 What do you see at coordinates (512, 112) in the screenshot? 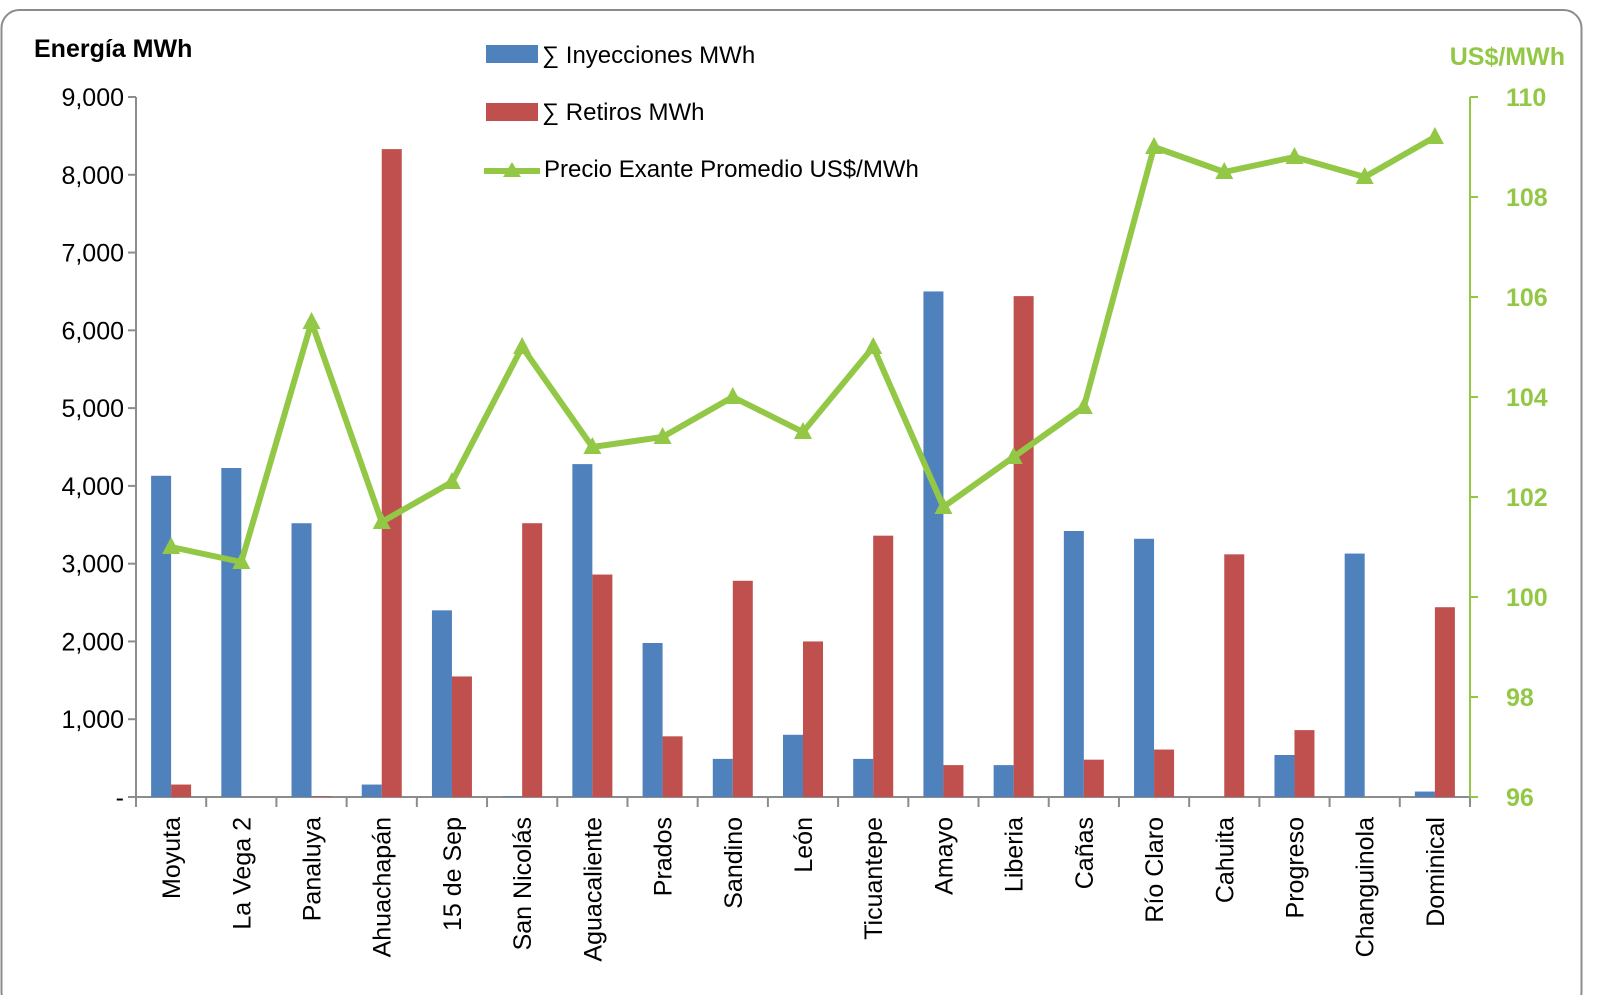
I see `legend-swatch-retiros` at bounding box center [512, 112].